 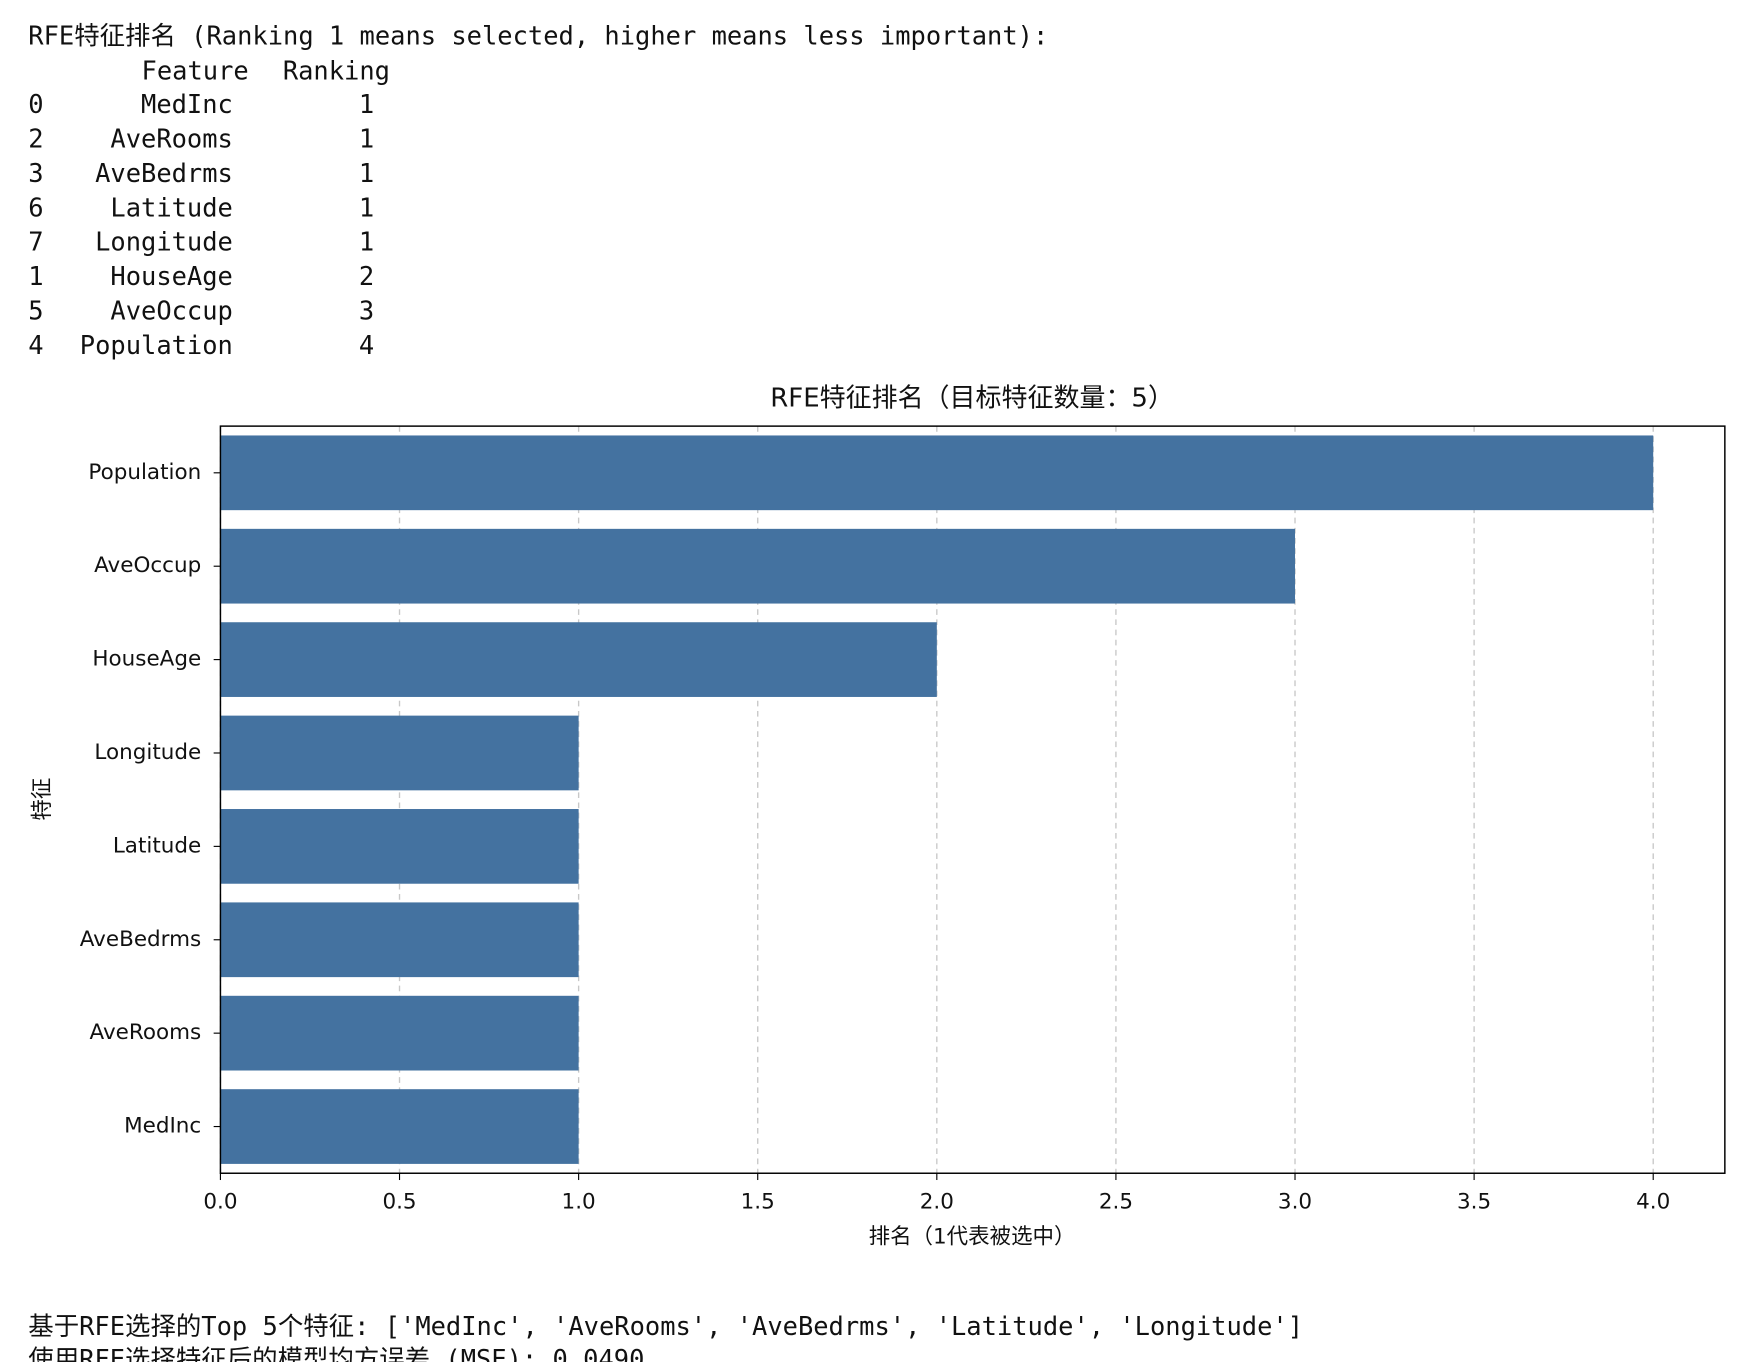 What do you see at coordinates (758, 1202) in the screenshot?
I see `x-tick-label: 1.5` at bounding box center [758, 1202].